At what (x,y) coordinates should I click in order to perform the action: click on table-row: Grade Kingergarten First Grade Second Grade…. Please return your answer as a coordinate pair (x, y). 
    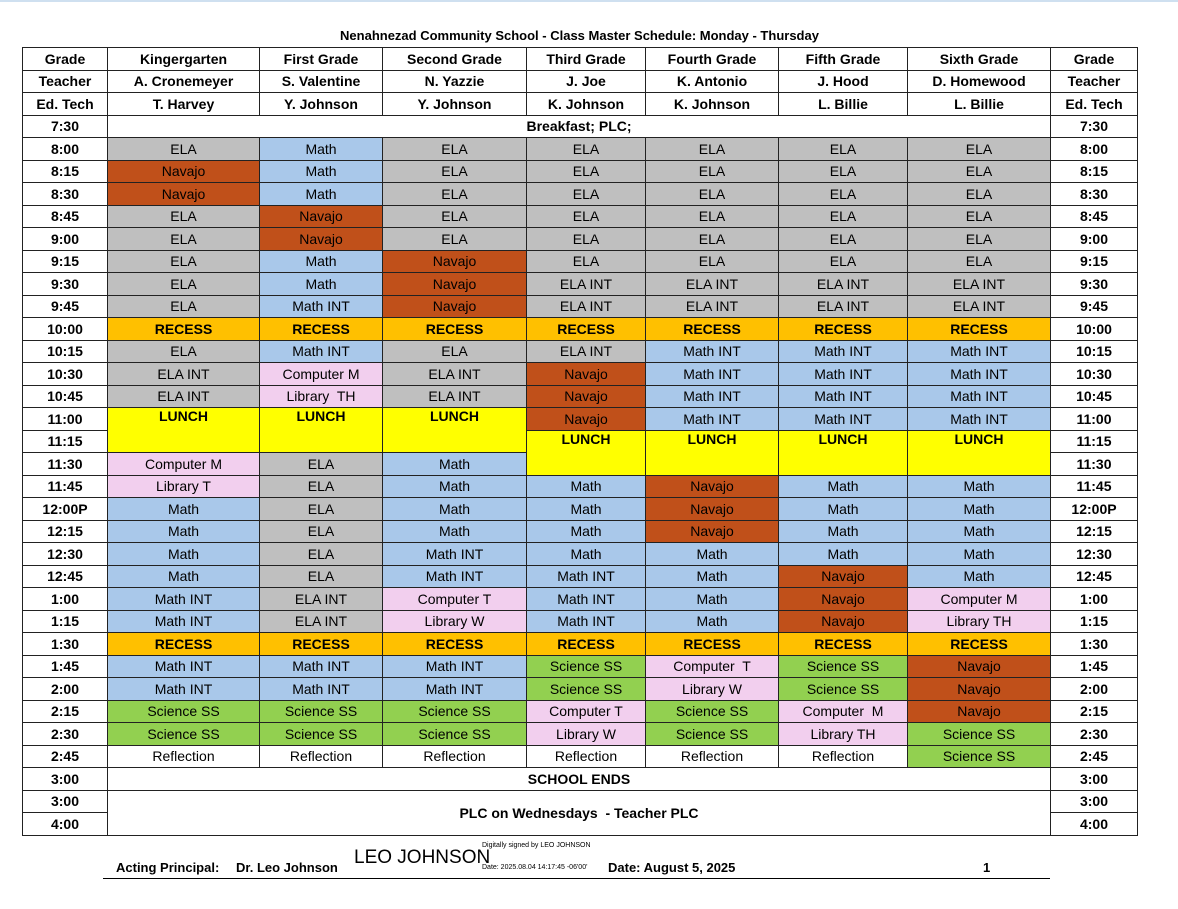
    Looking at the image, I should click on (580, 59).